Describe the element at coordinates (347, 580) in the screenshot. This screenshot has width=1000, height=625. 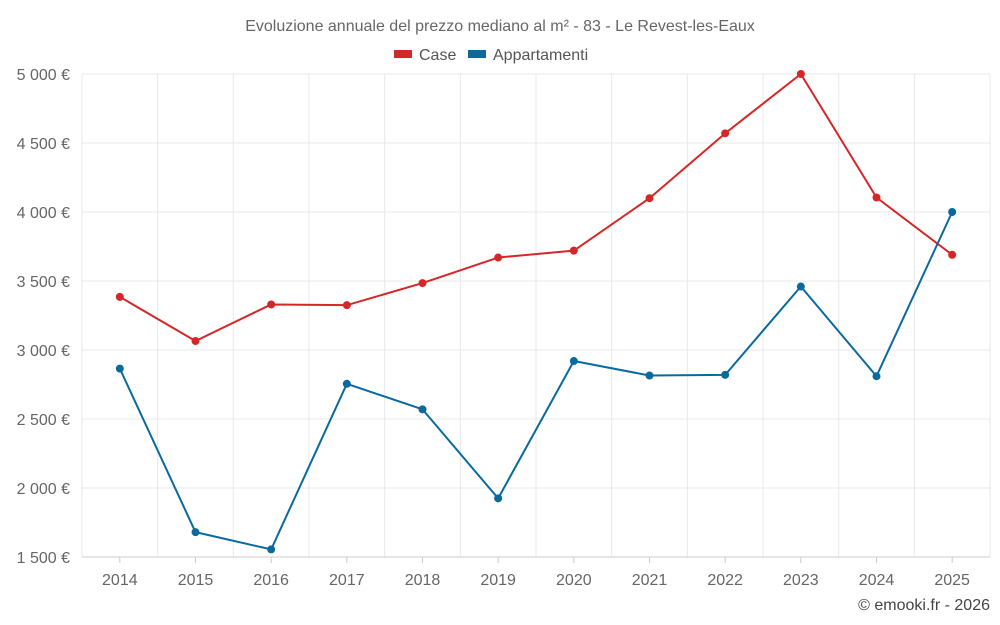
I see `x-tick-label: 2017` at that location.